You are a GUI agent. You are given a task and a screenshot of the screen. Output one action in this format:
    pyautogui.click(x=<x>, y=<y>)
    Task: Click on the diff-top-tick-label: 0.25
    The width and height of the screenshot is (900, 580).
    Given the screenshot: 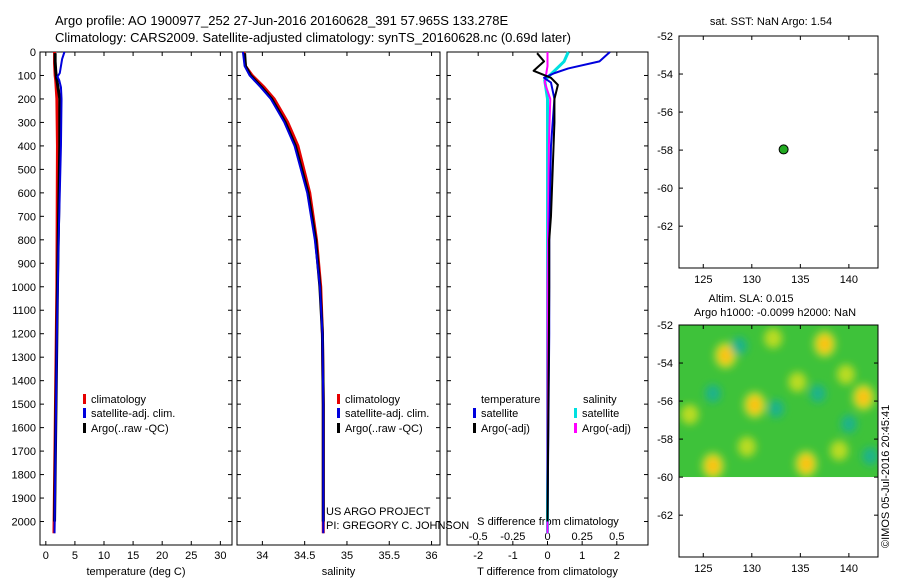 What is the action you would take?
    pyautogui.click(x=581, y=537)
    